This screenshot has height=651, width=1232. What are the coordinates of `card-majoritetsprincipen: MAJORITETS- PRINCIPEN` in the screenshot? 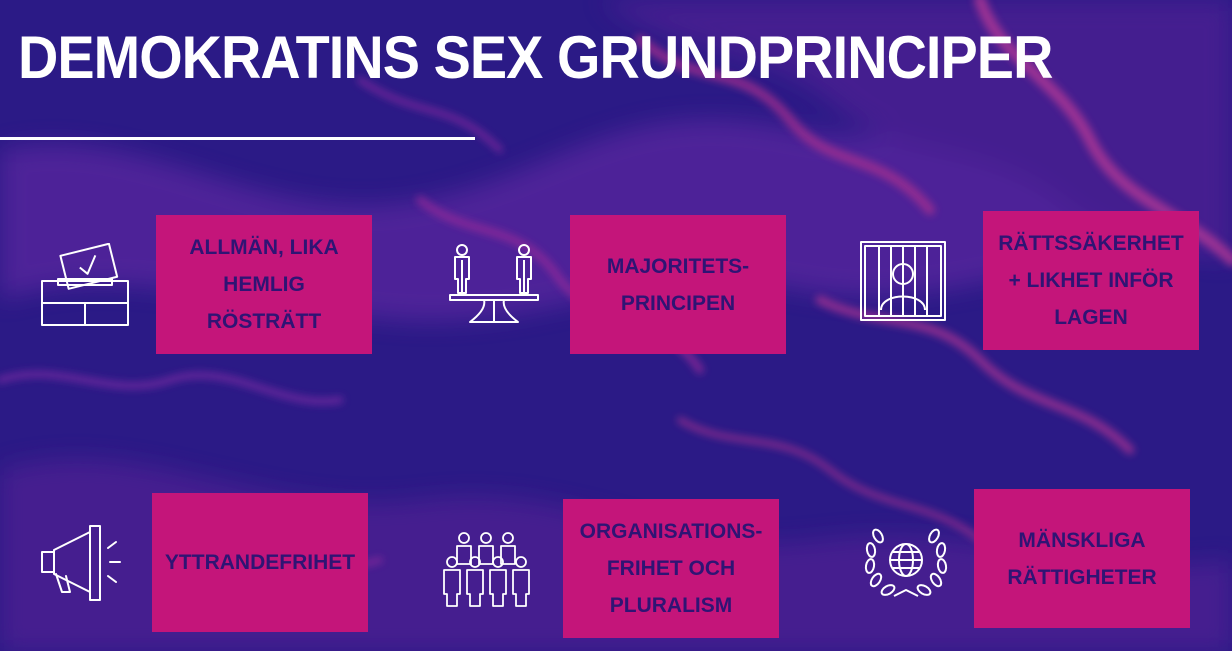 It's located at (678, 284).